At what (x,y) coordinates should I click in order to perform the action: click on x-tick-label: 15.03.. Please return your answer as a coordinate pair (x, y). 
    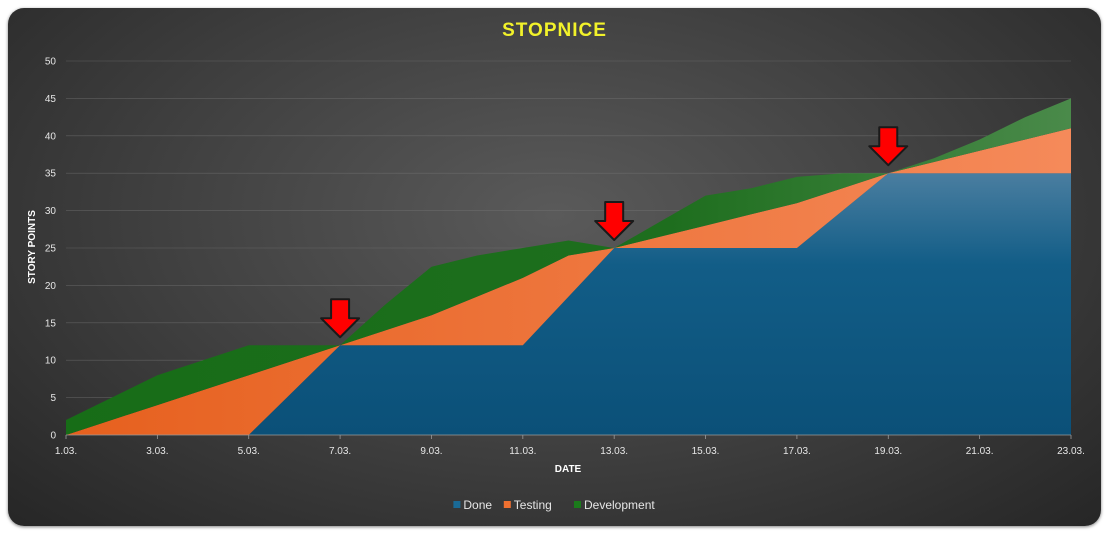
    Looking at the image, I should click on (706, 451).